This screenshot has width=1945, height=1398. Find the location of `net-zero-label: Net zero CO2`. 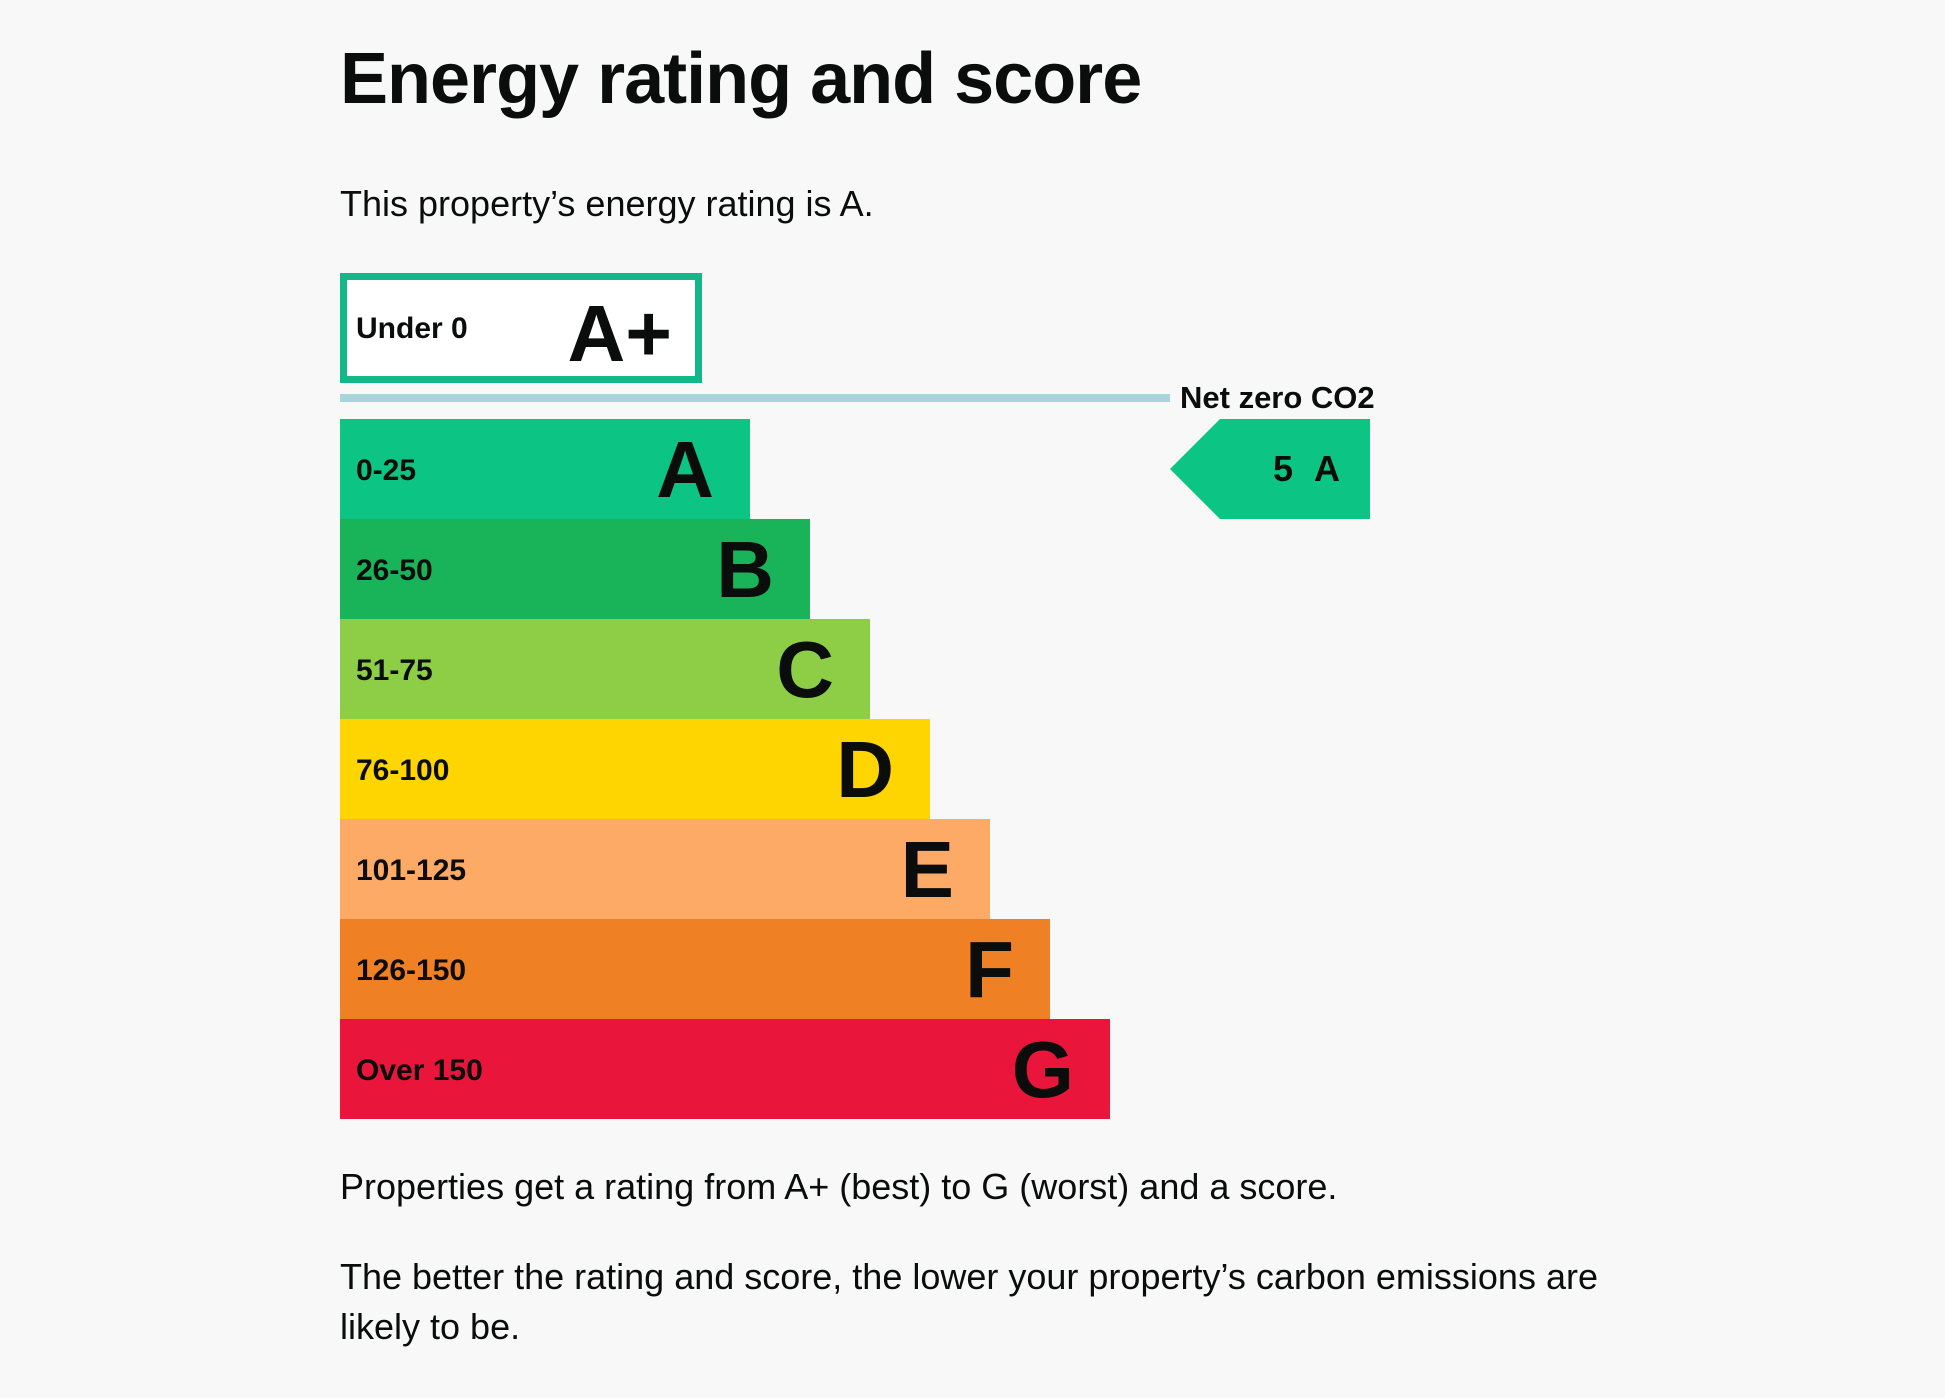

net-zero-label: Net zero CO2 is located at coordinates (1277, 397).